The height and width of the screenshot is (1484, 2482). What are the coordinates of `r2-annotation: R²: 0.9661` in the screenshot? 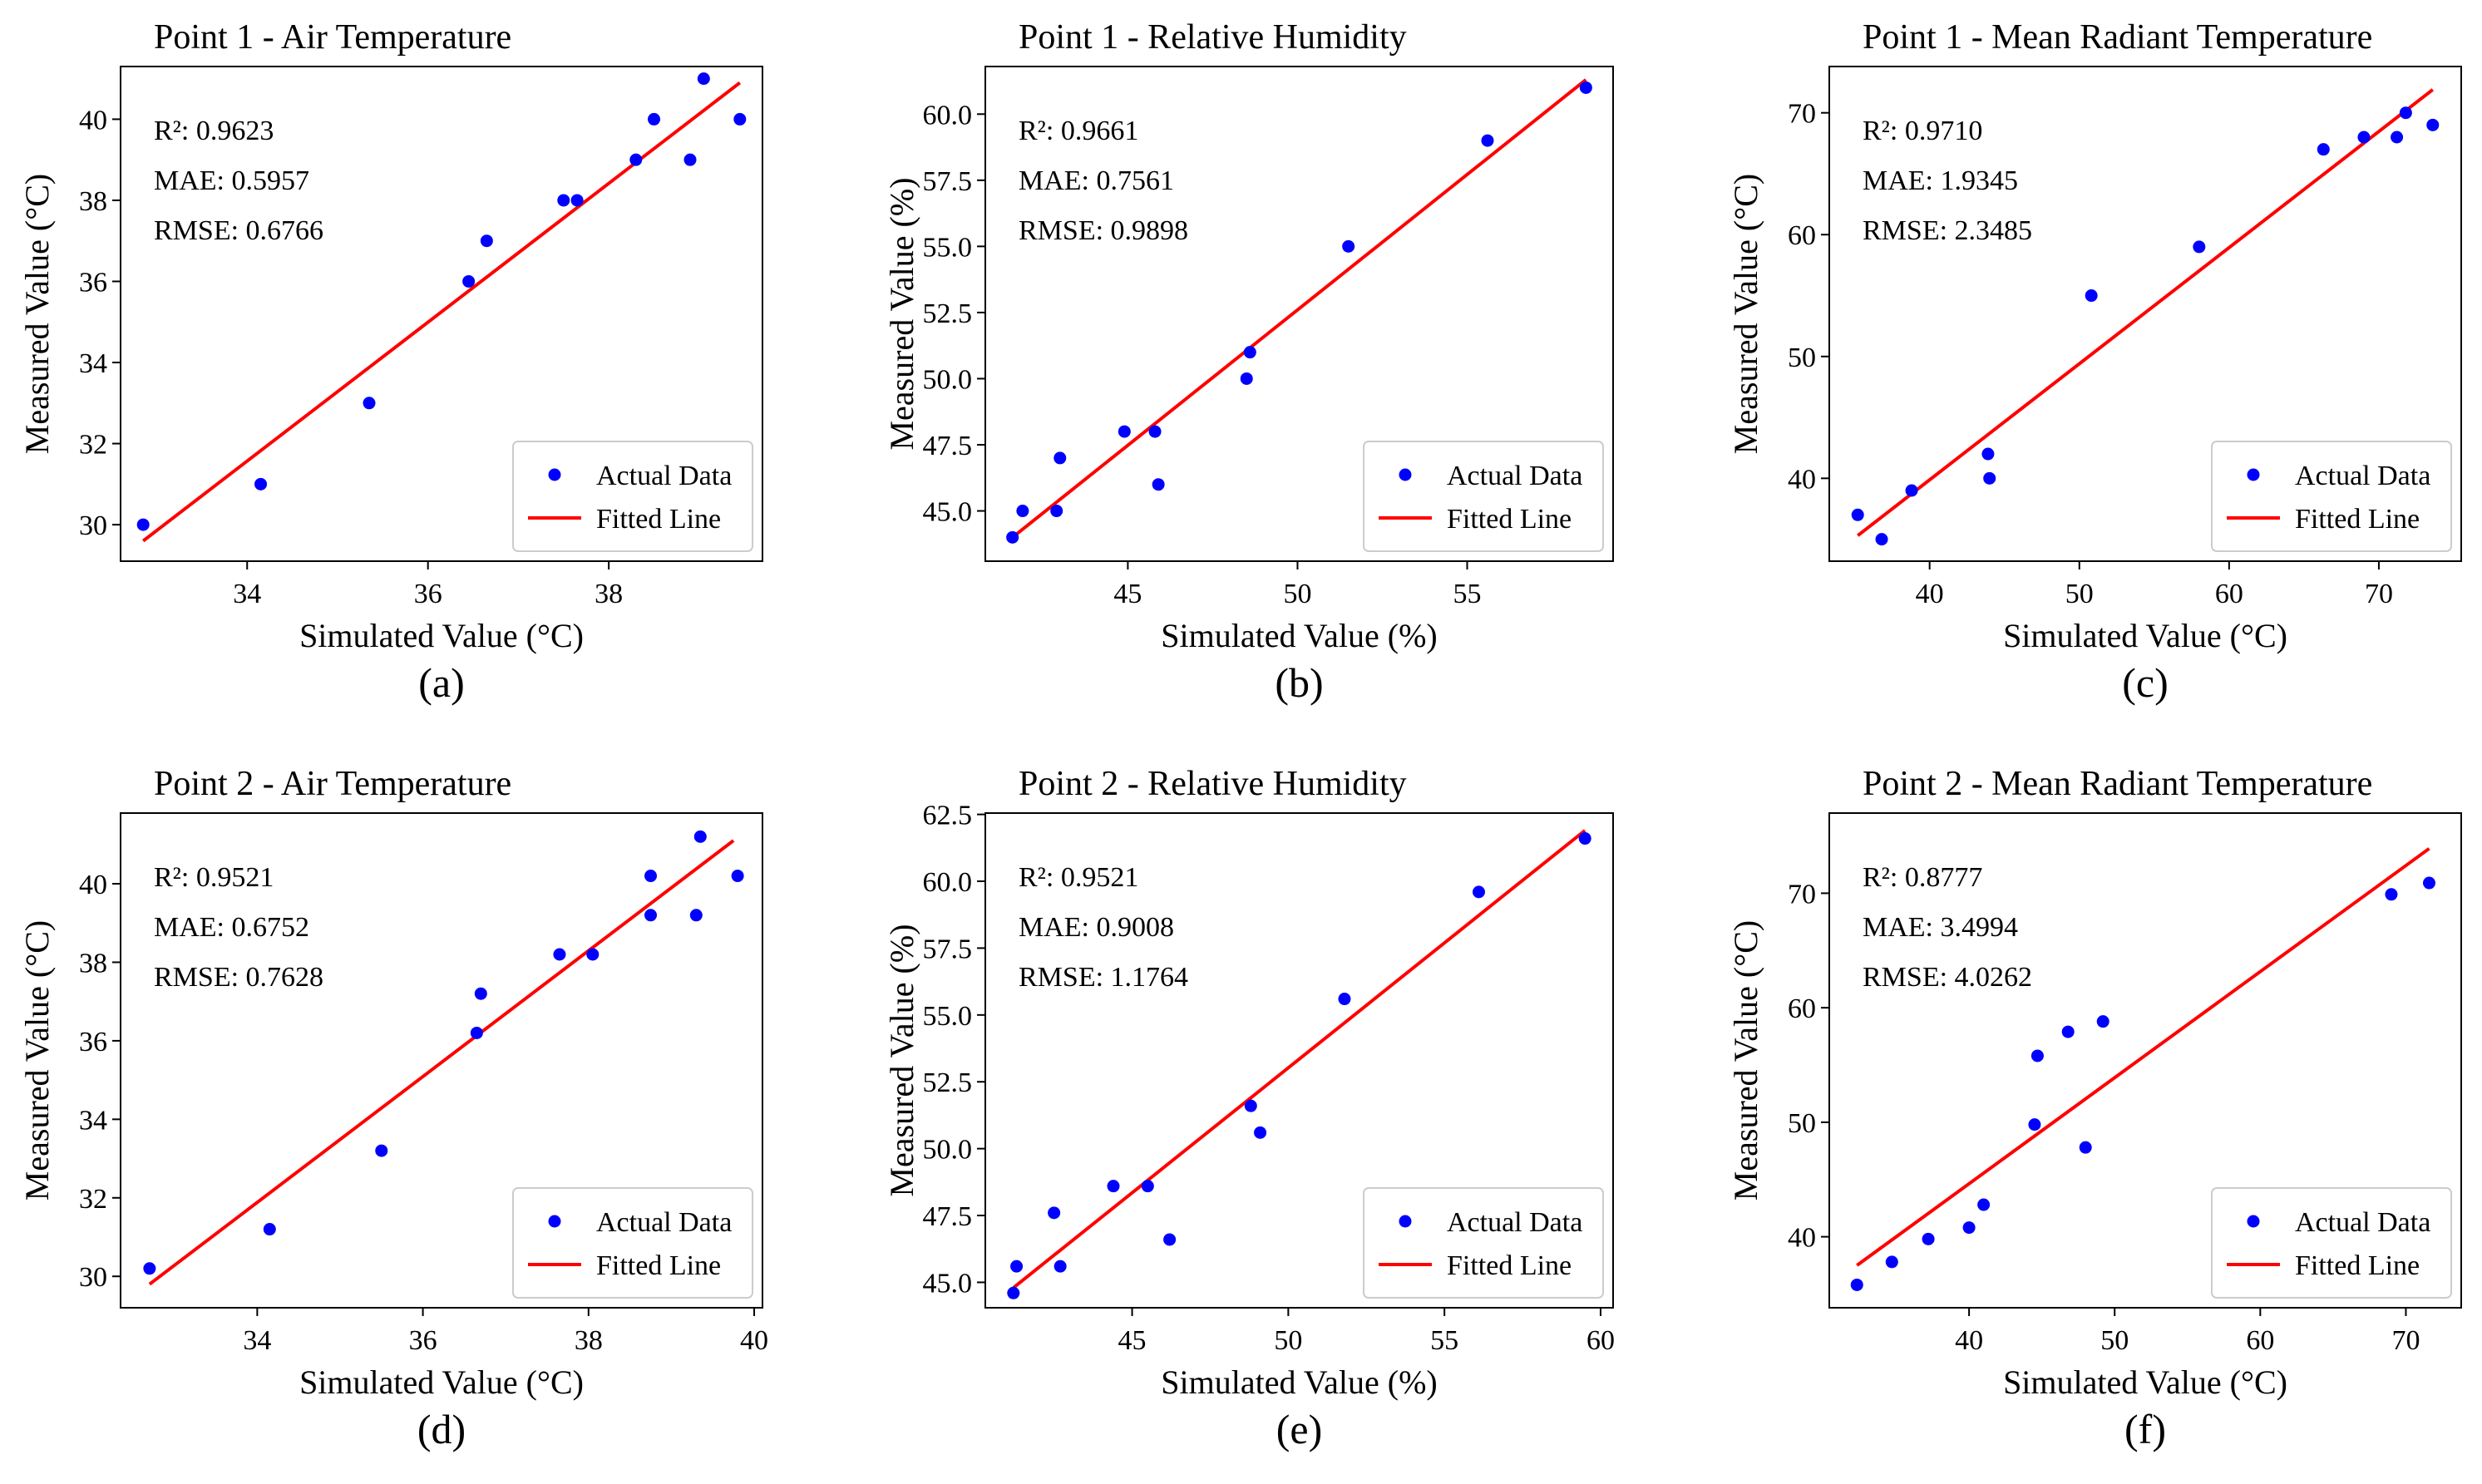 It's located at (1078, 131).